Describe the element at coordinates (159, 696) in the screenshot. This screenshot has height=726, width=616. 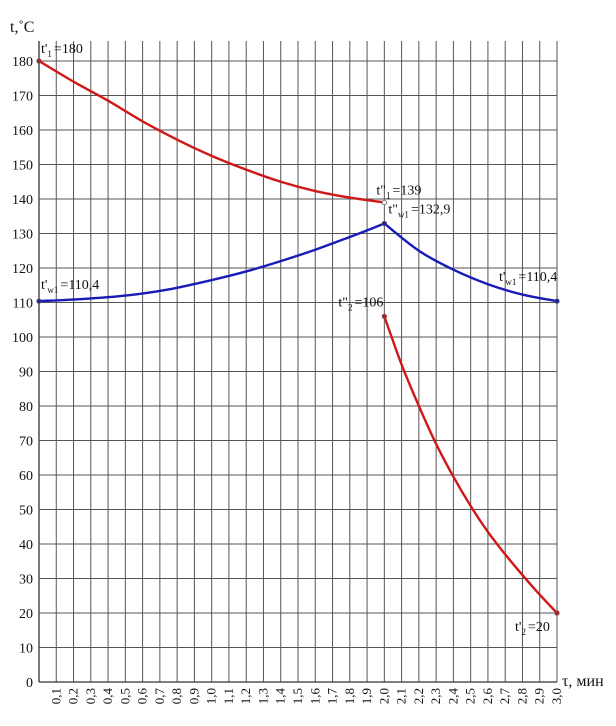
I see `x-tick-label: 0,7` at that location.